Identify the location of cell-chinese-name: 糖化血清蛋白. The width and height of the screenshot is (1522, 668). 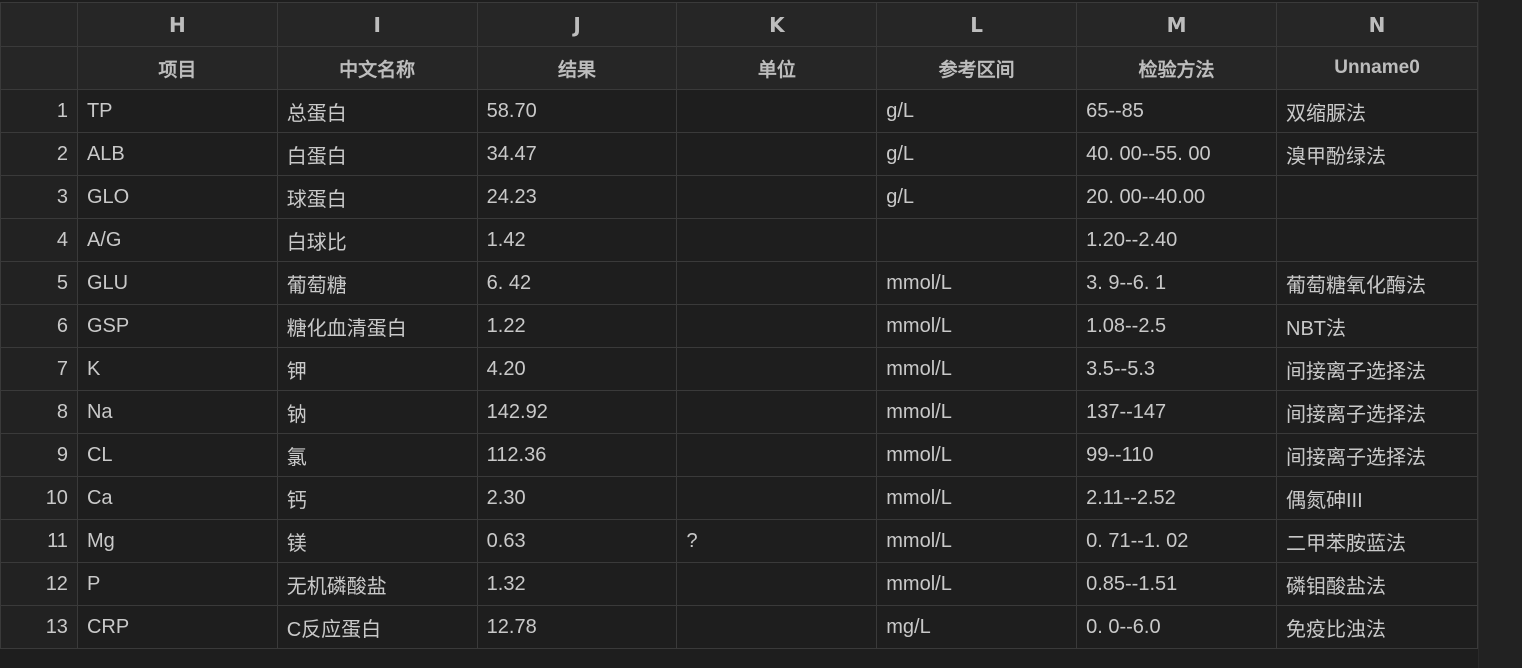
(377, 326).